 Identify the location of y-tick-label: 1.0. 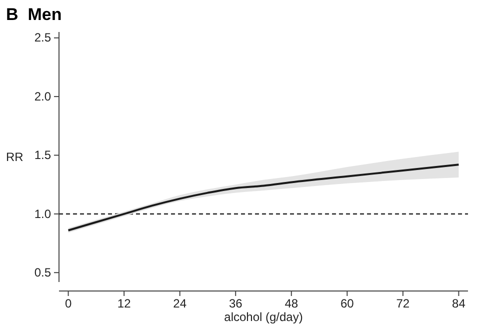
(43, 213).